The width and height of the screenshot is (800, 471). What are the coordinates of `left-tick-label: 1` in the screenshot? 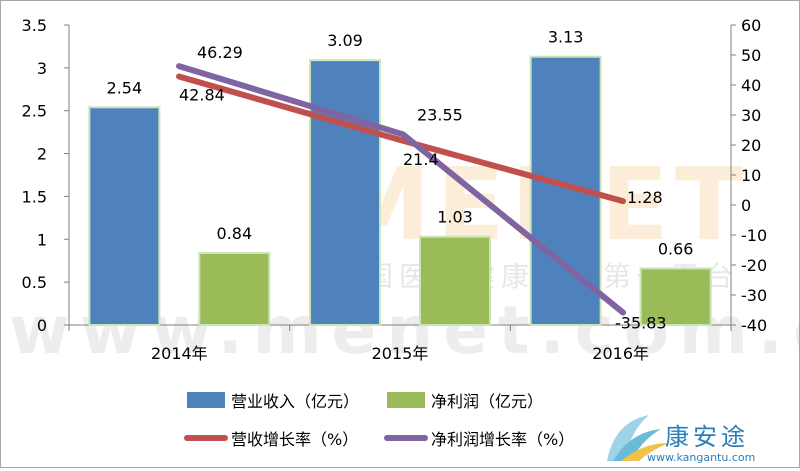 It's located at (42, 239).